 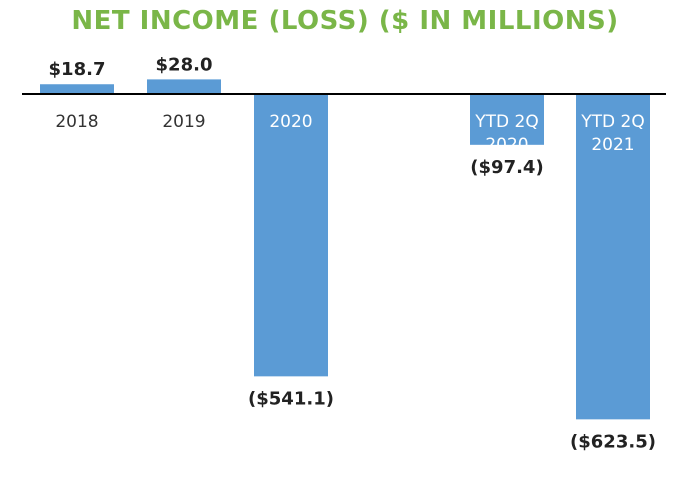 I want to click on value-label-3: ($97.4), so click(x=506, y=167).